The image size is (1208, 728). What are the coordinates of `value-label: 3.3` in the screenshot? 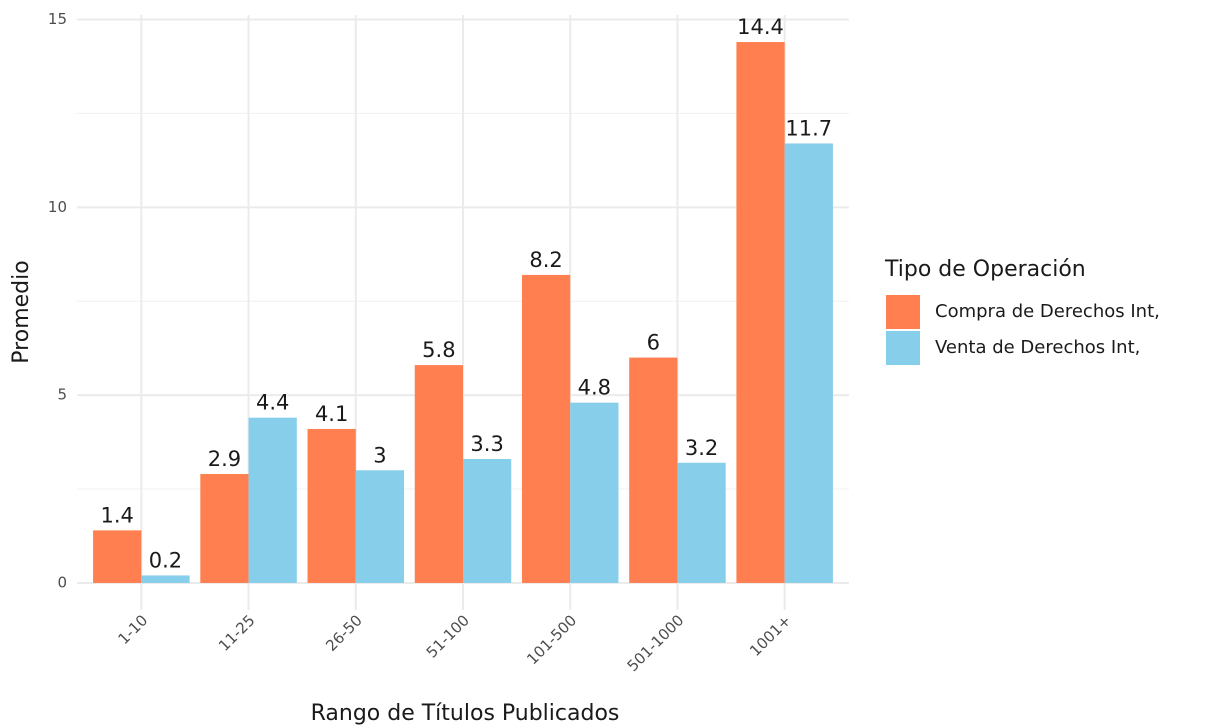 It's located at (486, 444).